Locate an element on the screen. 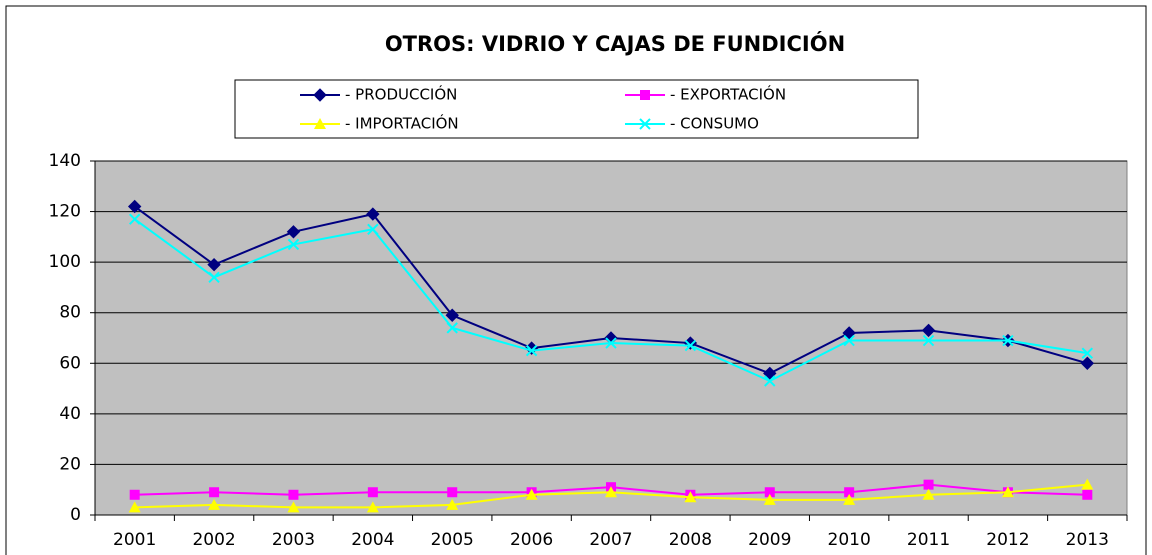  legend-label: - PRODUCCIÓN is located at coordinates (401, 94).